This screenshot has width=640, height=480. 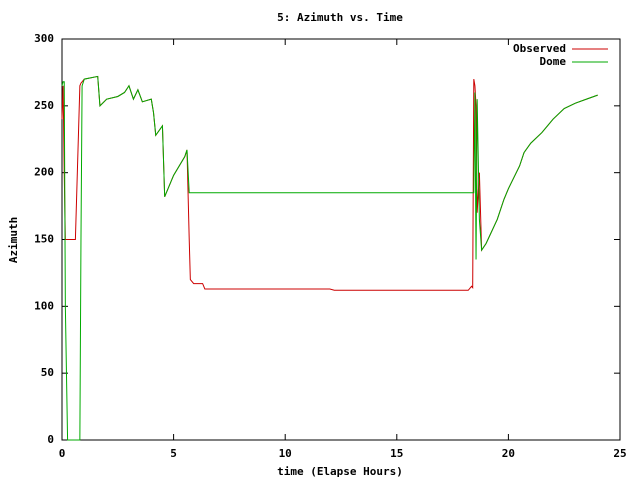 What do you see at coordinates (44, 239) in the screenshot?
I see `y-tick-label: 150` at bounding box center [44, 239].